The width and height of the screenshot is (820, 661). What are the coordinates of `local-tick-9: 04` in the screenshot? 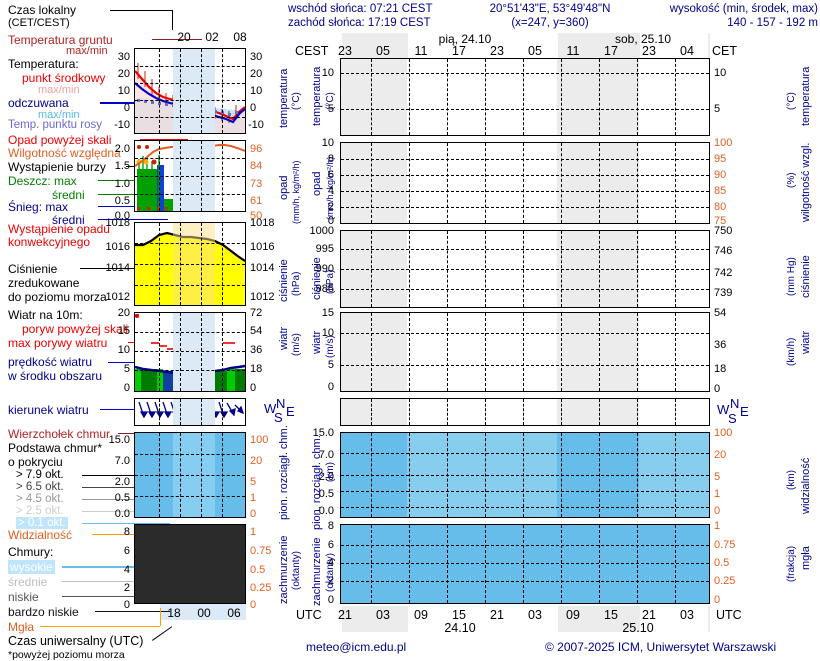 It's located at (687, 51).